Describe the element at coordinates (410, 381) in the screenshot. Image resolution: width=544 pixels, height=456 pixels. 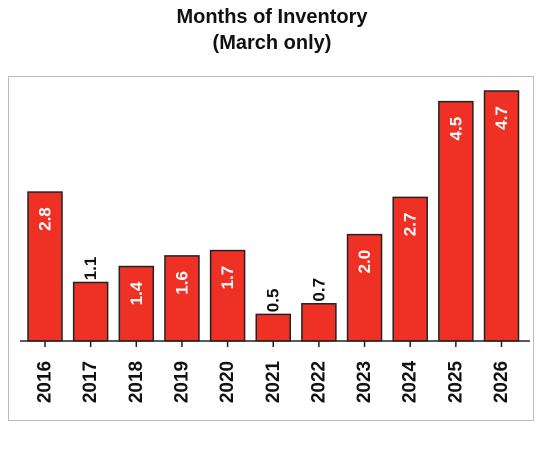
I see `x-tick-label-2024: 2024` at that location.